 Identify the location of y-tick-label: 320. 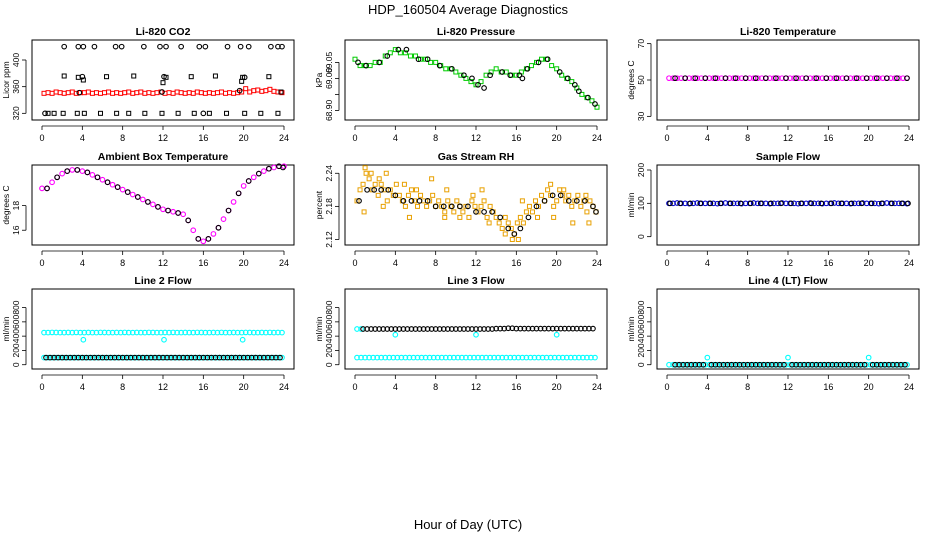
(16, 113).